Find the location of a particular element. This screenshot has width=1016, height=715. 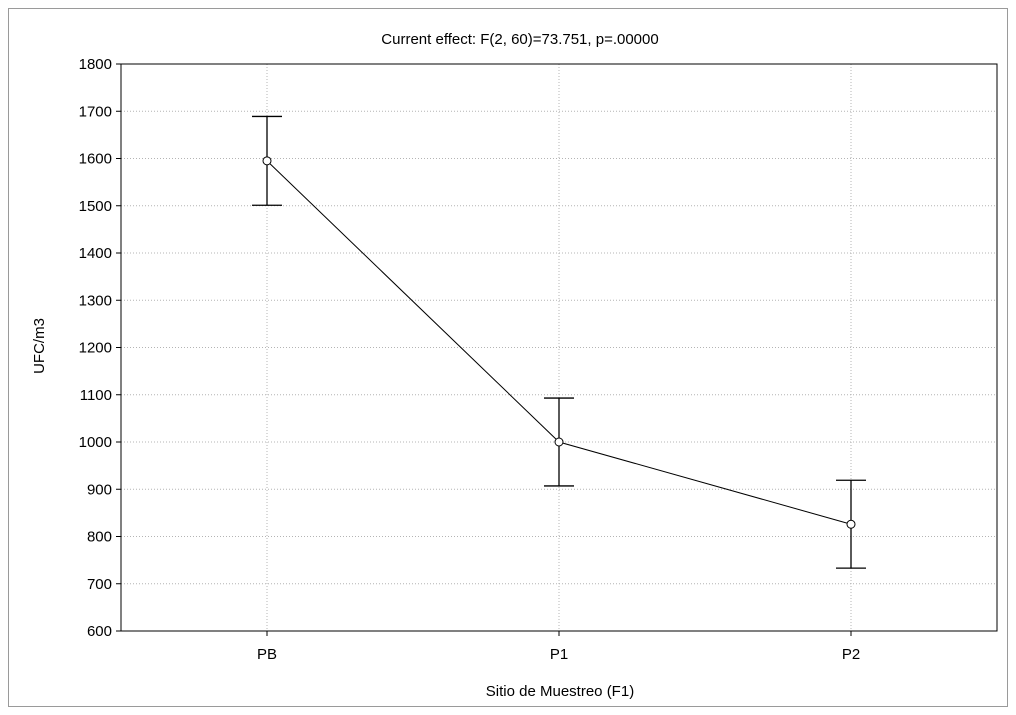

y-tick-label: 1500 is located at coordinates (95, 206).